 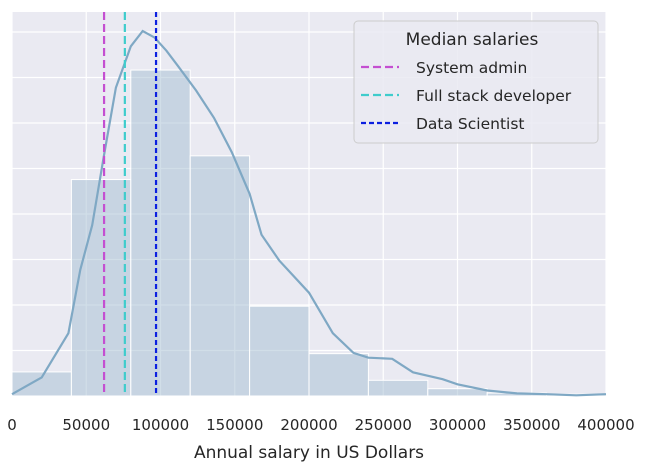 What do you see at coordinates (457, 425) in the screenshot?
I see `x-tick-label: 300000` at bounding box center [457, 425].